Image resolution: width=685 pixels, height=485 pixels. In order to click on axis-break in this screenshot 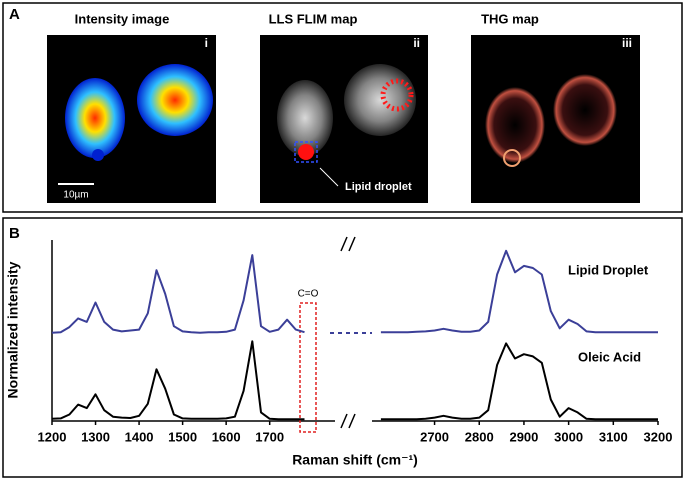, I will do `click(348, 332)`.